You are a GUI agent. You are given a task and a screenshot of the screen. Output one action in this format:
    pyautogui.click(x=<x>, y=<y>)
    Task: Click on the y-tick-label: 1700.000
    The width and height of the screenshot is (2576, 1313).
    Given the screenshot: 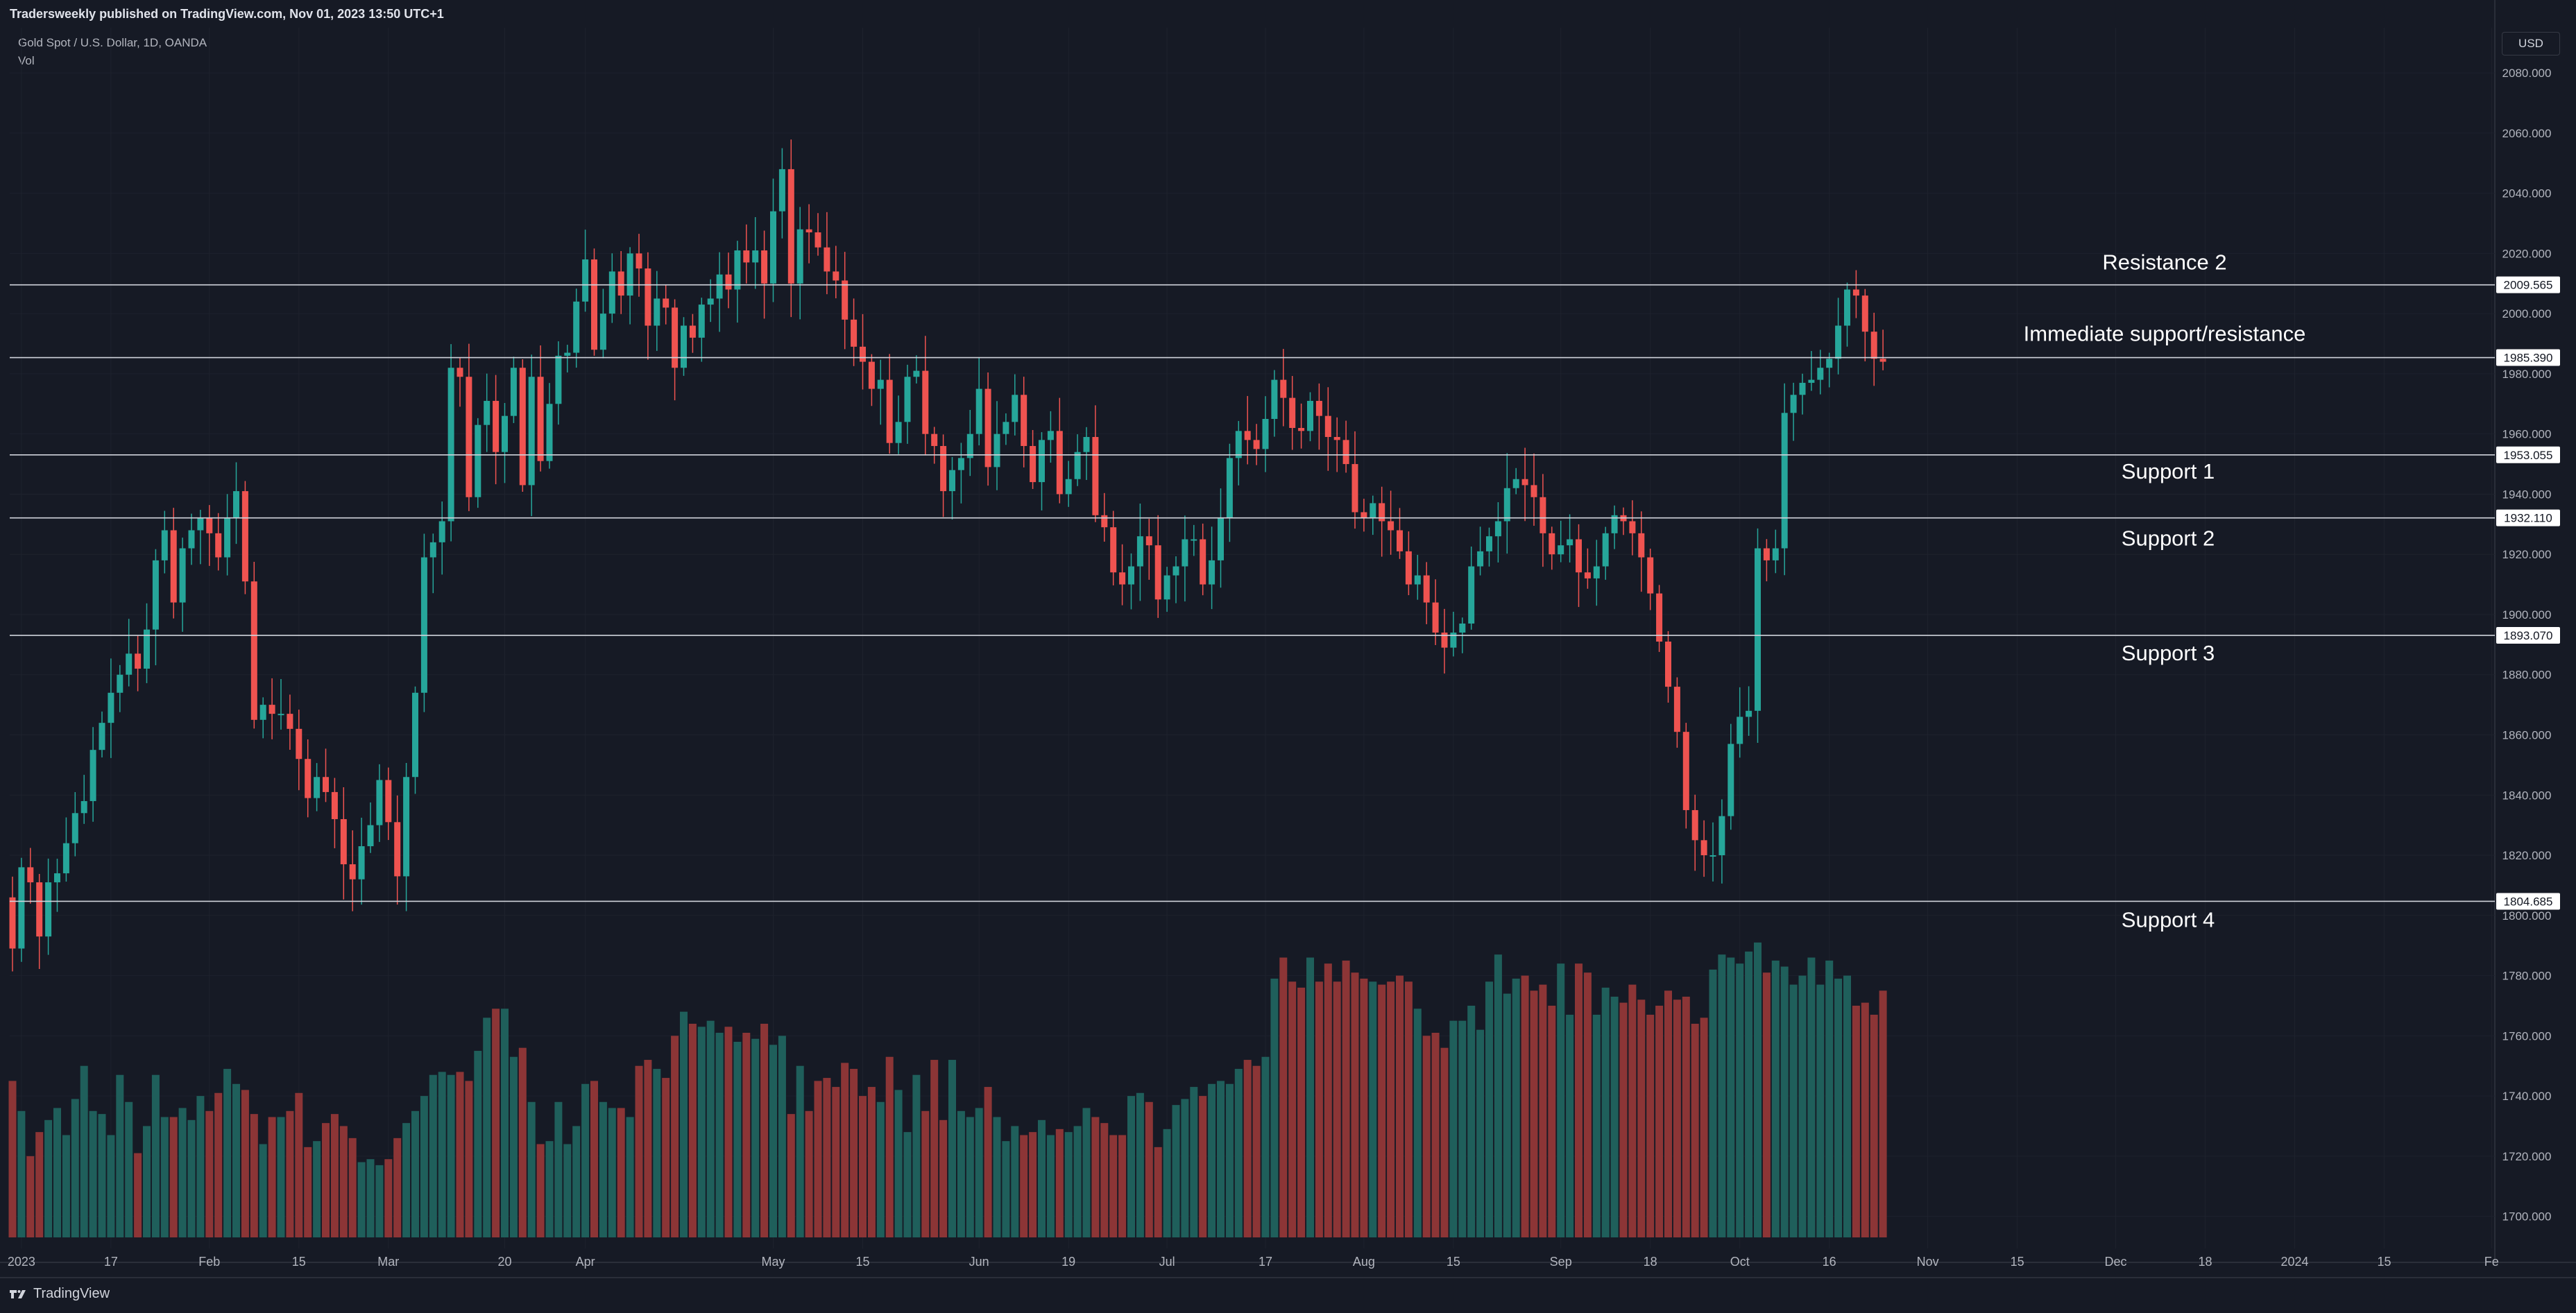 What is the action you would take?
    pyautogui.click(x=2527, y=1217)
    